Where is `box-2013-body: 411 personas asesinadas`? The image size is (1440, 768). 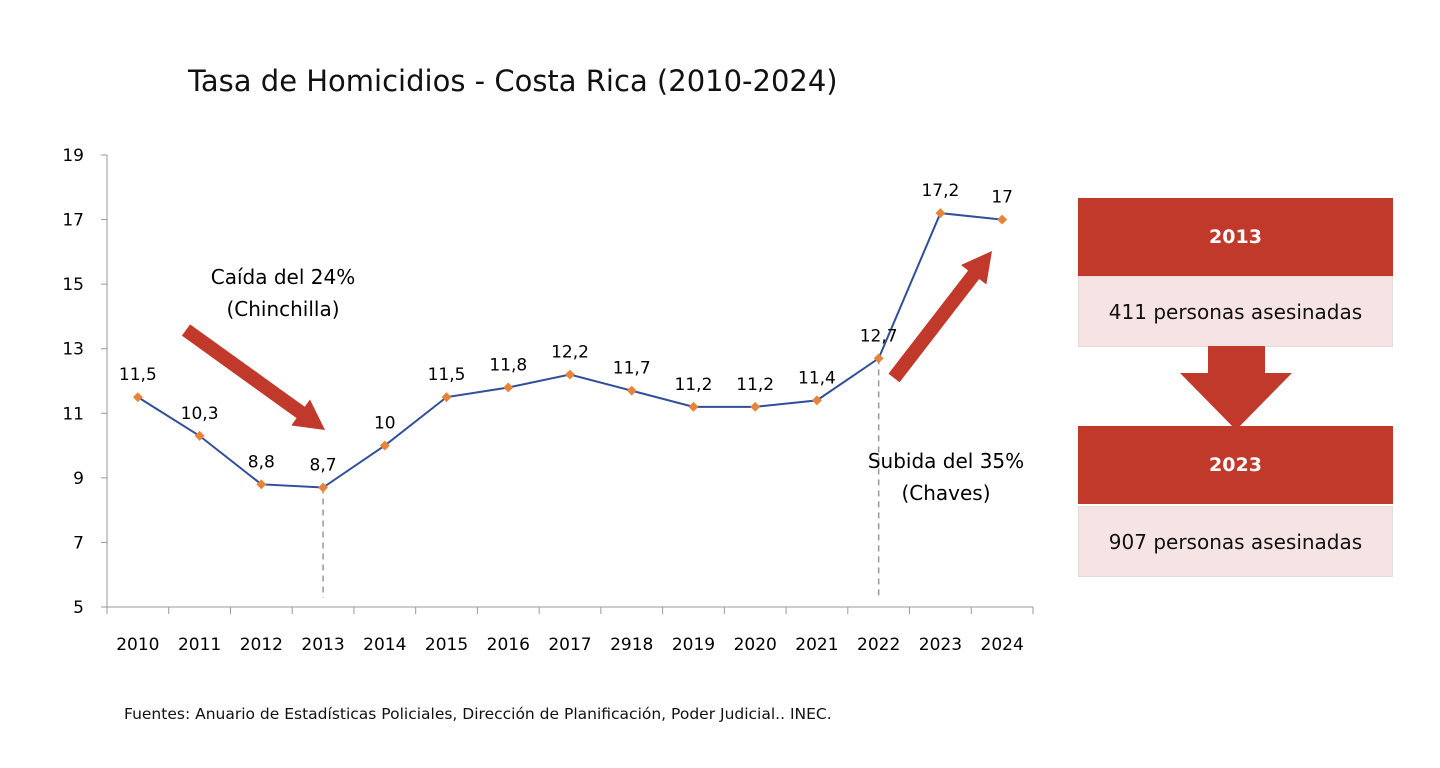
box-2013-body: 411 personas asesinadas is located at coordinates (1235, 311).